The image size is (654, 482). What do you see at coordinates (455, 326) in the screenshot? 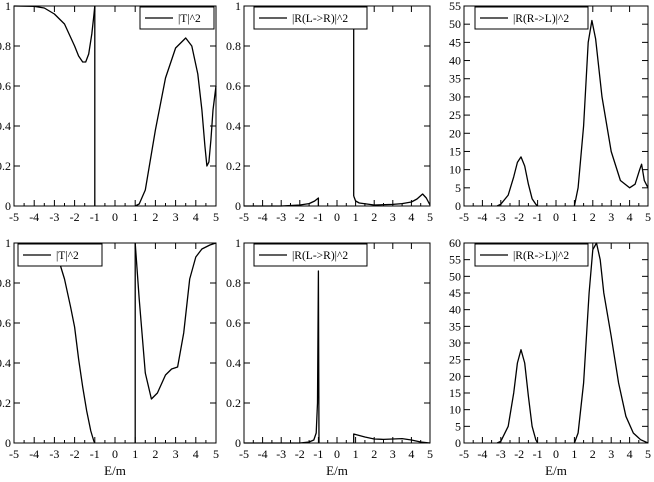
I see `y-tick-label: 35` at bounding box center [455, 326].